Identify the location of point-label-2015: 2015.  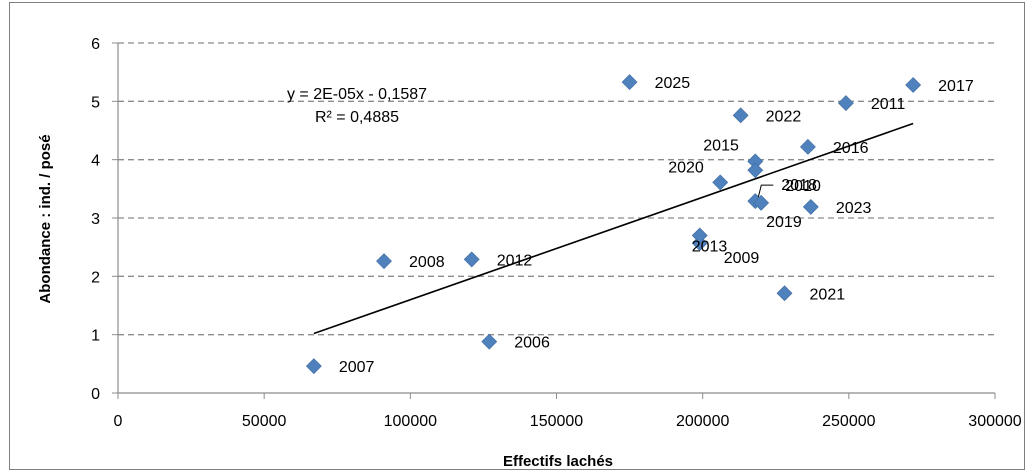
(721, 145).